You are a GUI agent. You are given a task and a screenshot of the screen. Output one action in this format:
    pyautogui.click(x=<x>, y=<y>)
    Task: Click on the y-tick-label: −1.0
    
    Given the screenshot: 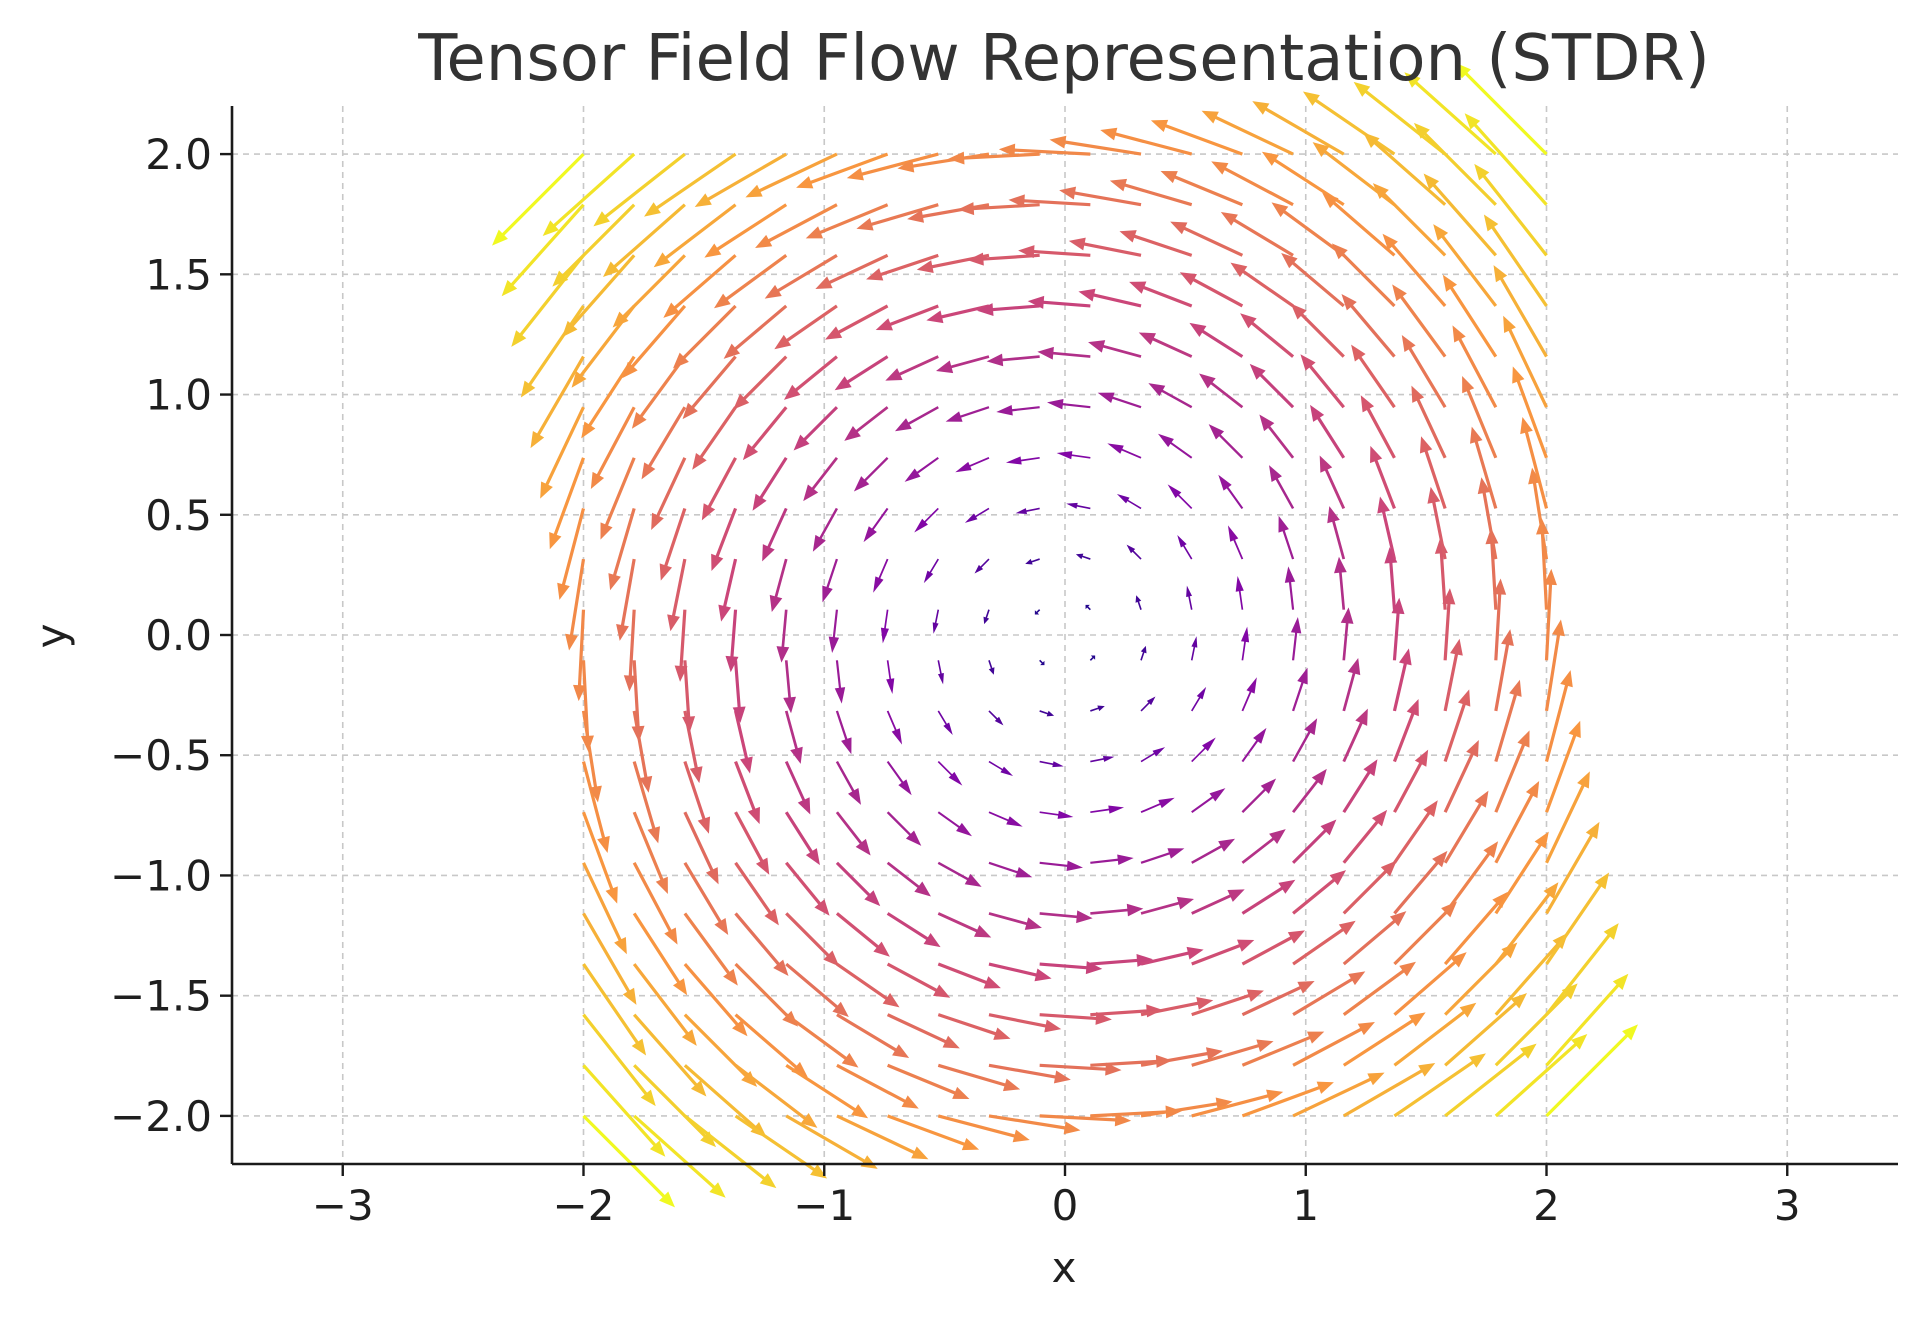 What is the action you would take?
    pyautogui.click(x=161, y=875)
    